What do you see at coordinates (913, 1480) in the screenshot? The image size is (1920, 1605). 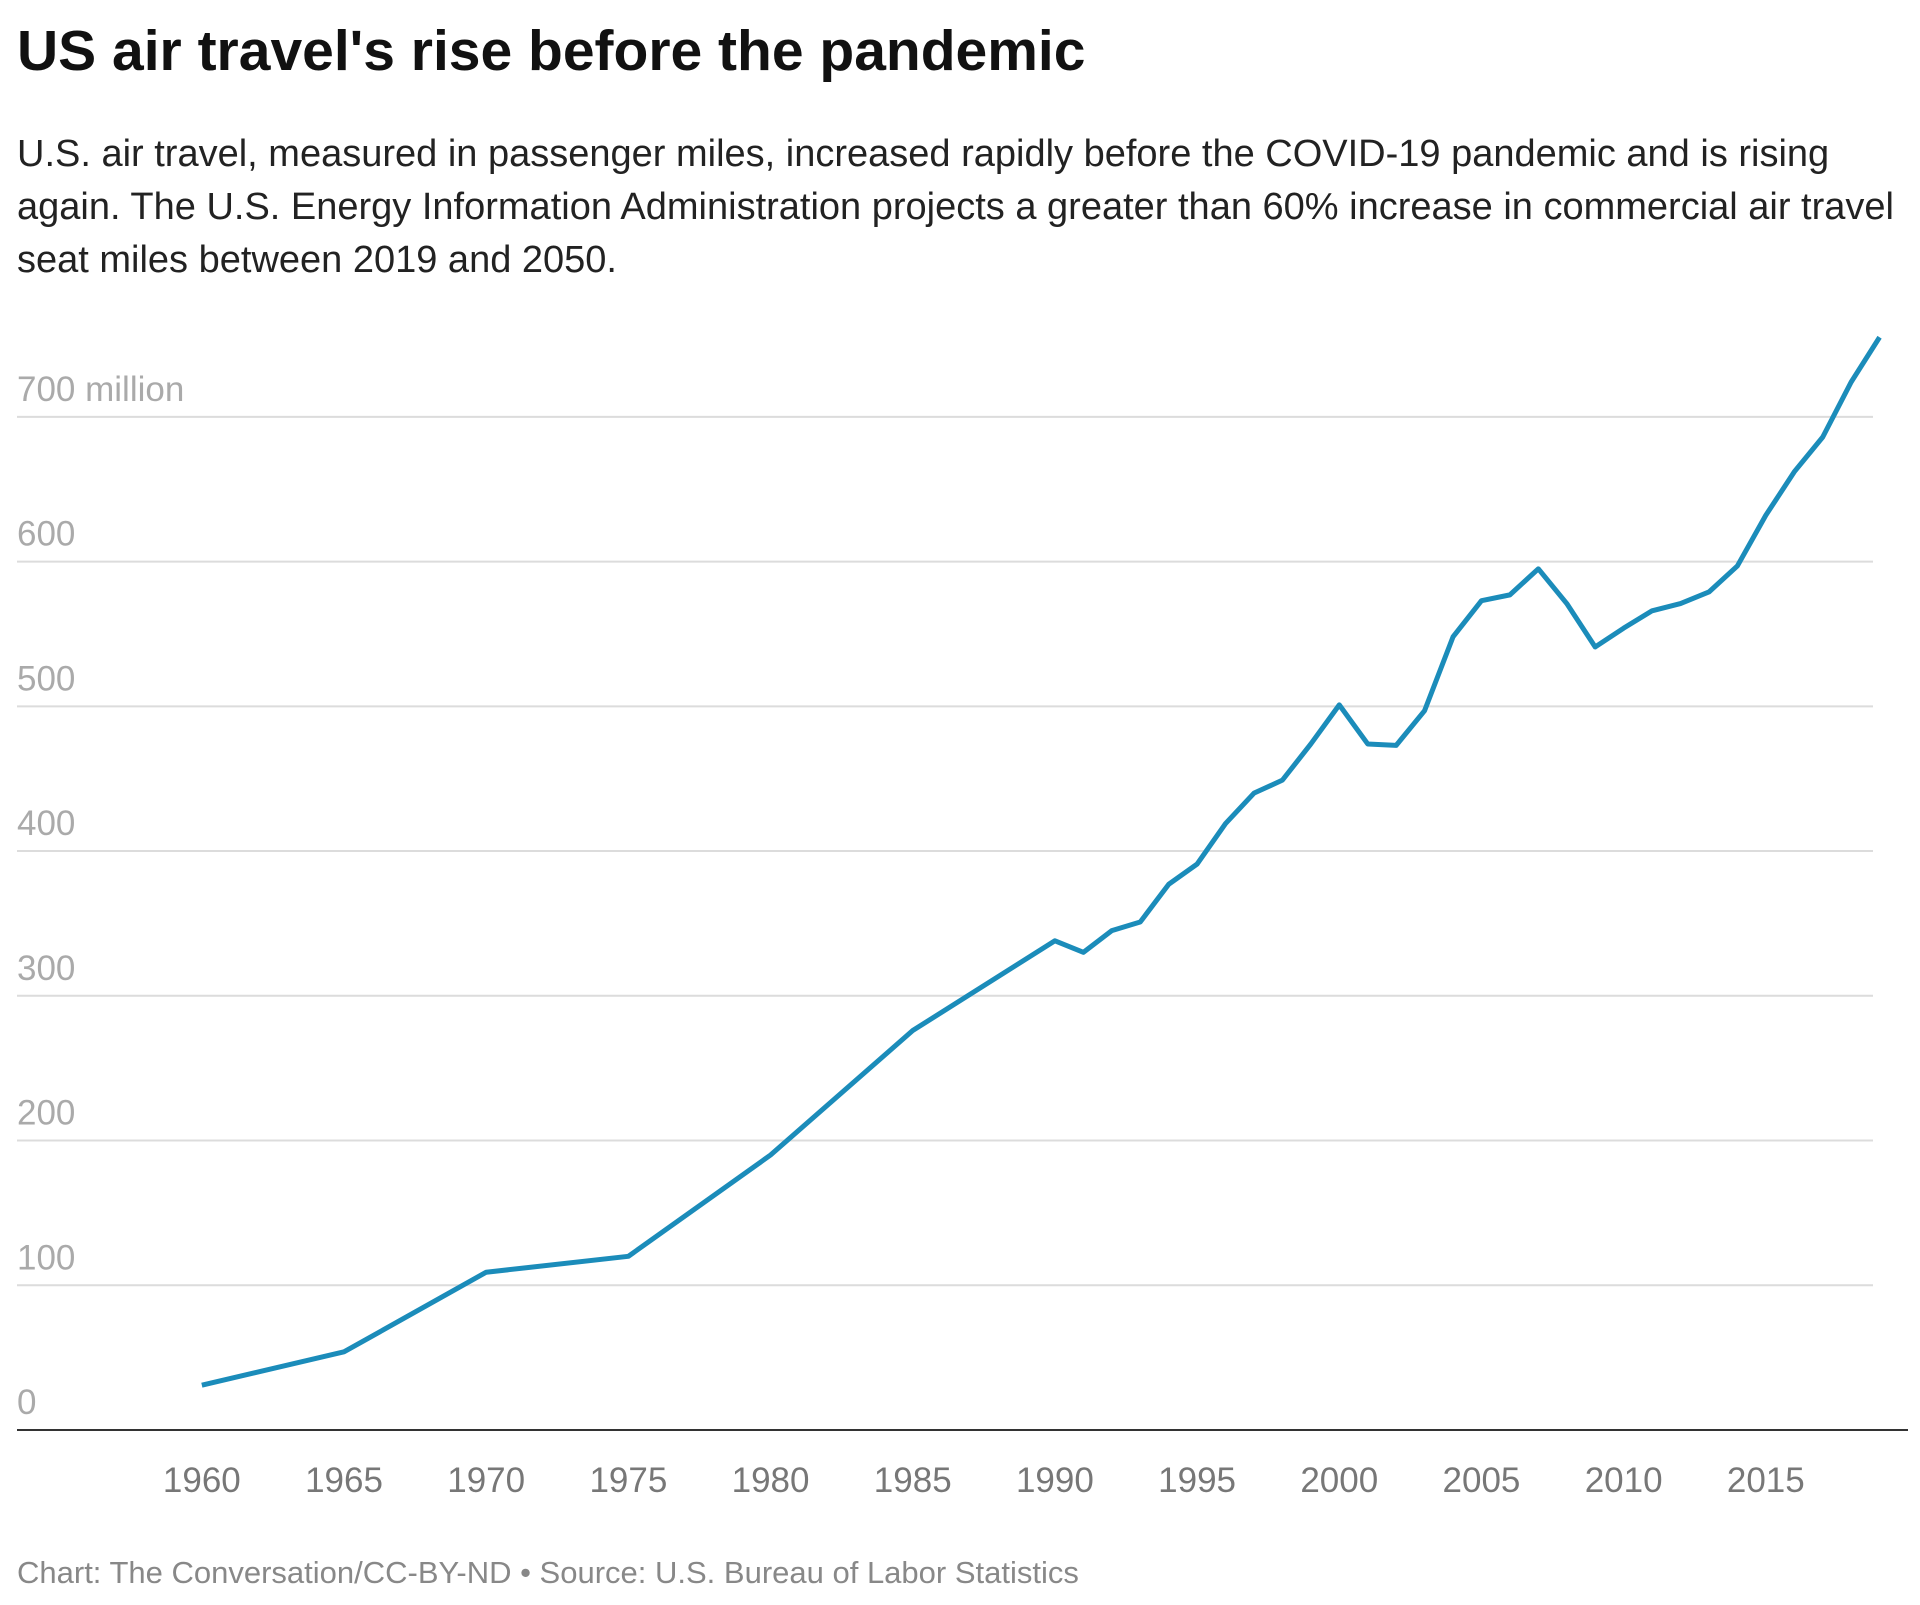 I see `x-tick-label: 1985` at bounding box center [913, 1480].